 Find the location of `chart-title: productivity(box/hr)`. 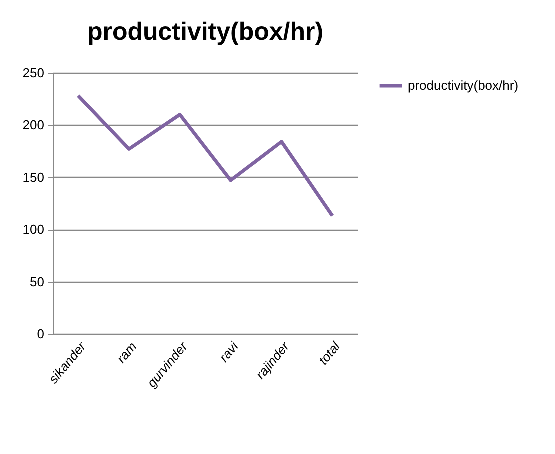

chart-title: productivity(box/hr) is located at coordinates (205, 32).